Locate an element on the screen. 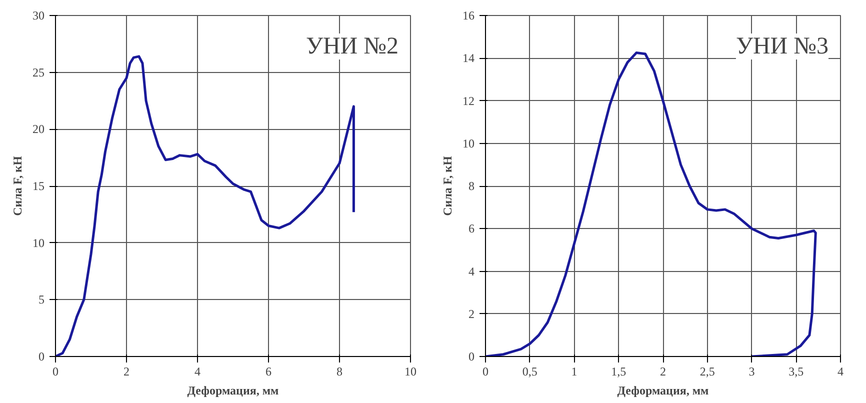 This screenshot has height=403, width=866. x-tick-label: 1,5 is located at coordinates (618, 371).